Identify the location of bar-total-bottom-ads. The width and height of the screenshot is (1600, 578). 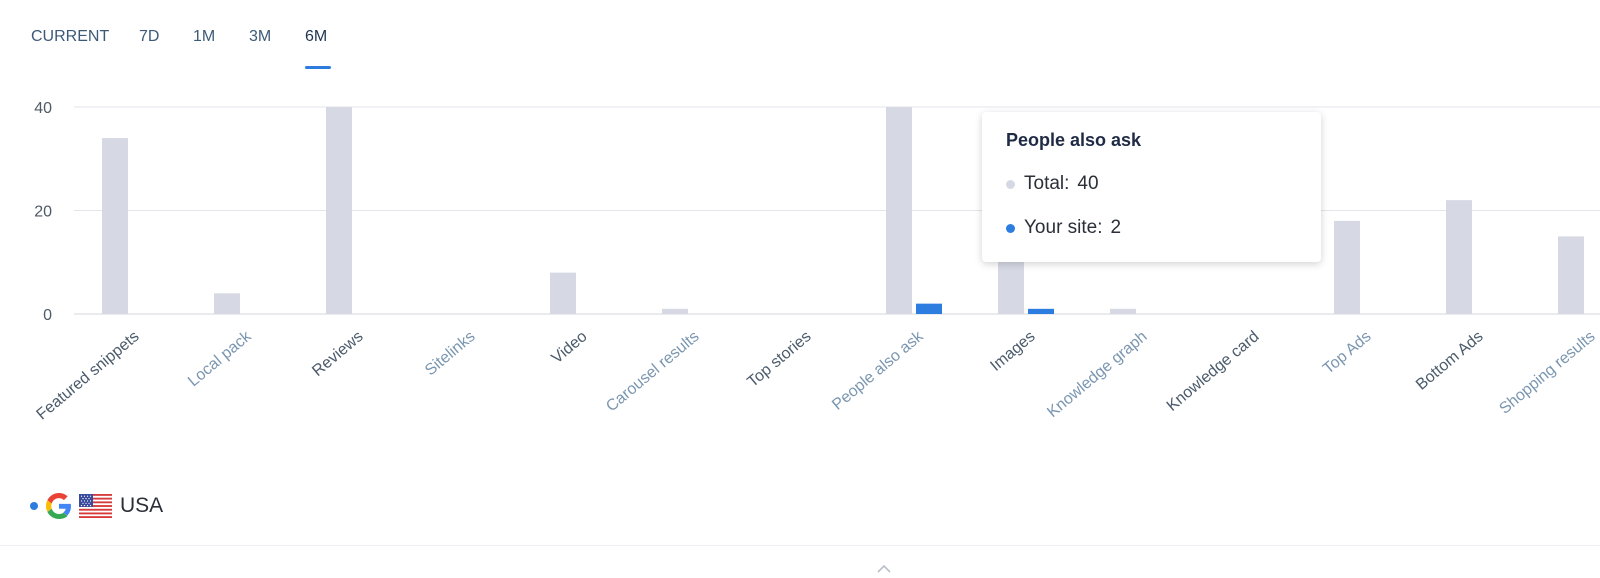
(1459, 257).